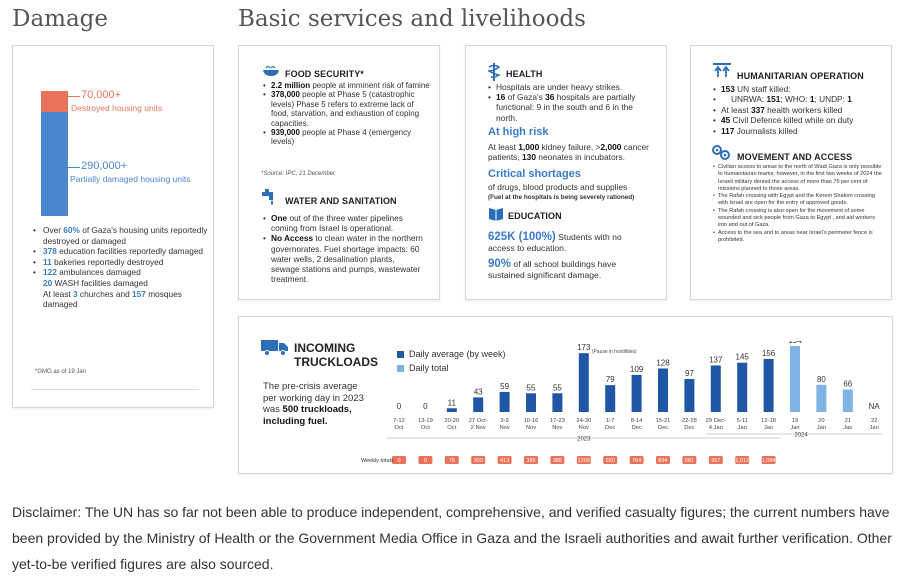  What do you see at coordinates (610, 421) in the screenshot?
I see `x-tick-label-line1: 1-7` at bounding box center [610, 421].